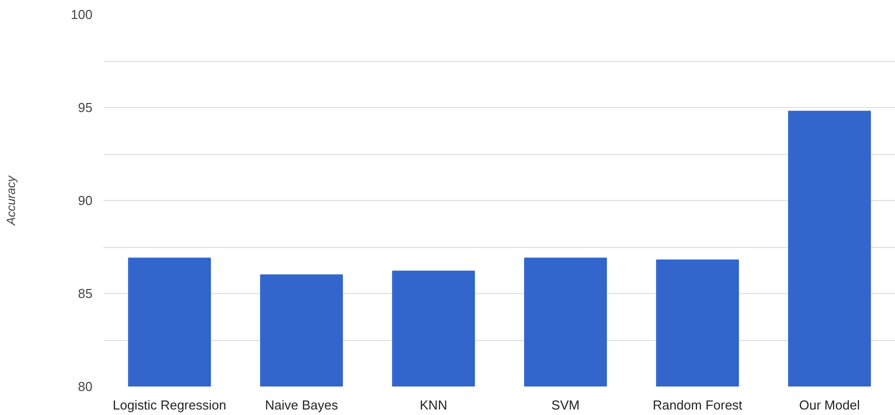  Describe the element at coordinates (81, 14) in the screenshot. I see `y-tick-label: 100` at that location.